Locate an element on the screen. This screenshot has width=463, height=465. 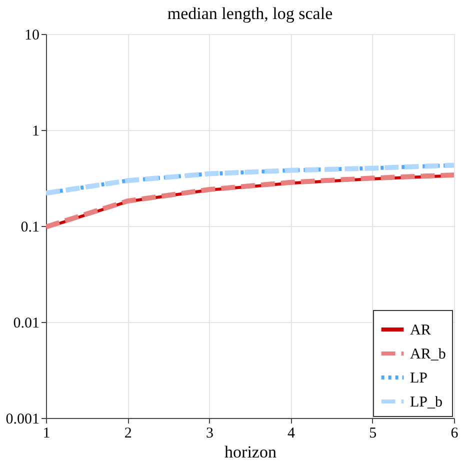
y-tick-label: 0.001 is located at coordinates (23, 420).